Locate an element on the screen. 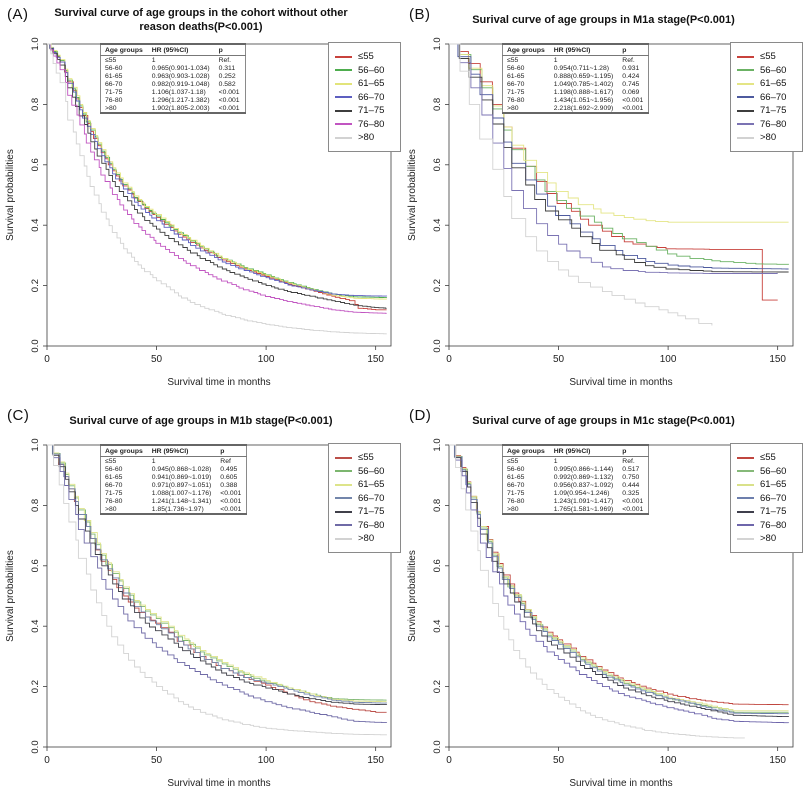 The image size is (805, 803). y-tick-label: 0.0 is located at coordinates (35, 345).